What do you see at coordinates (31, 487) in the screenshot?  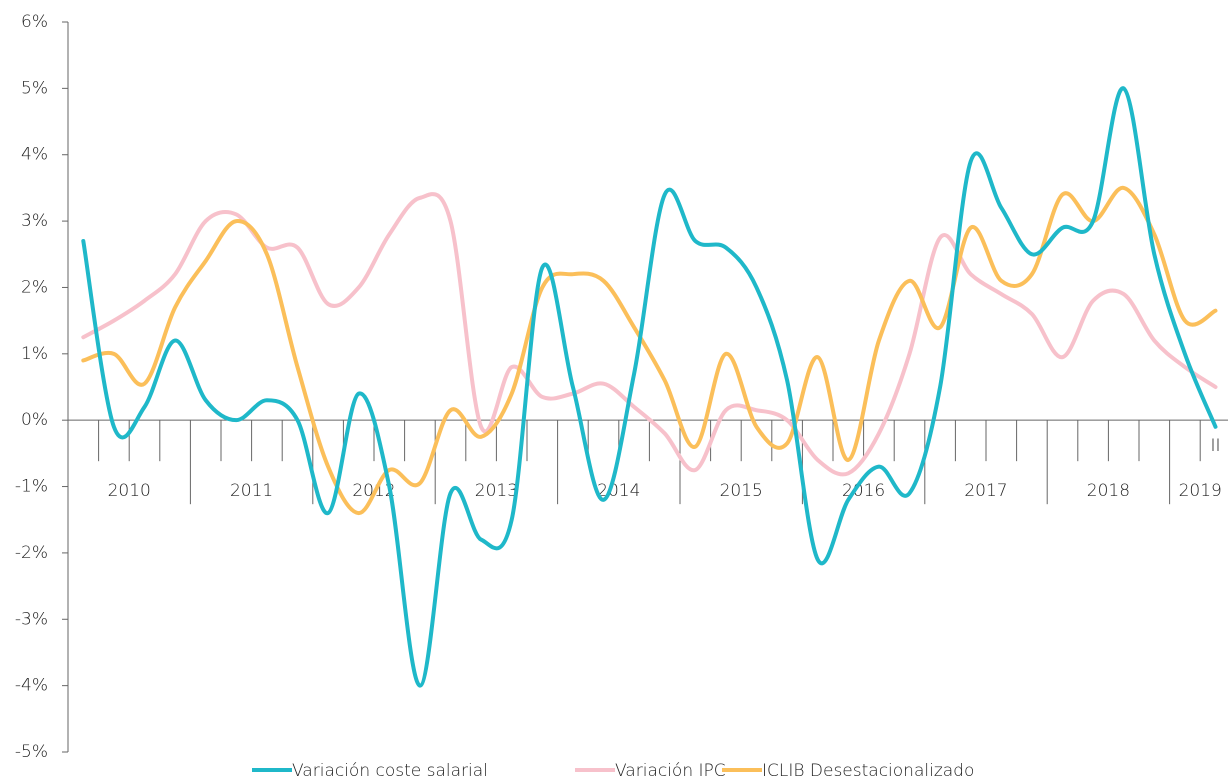 I see `y-tick-label: -1%` at bounding box center [31, 487].